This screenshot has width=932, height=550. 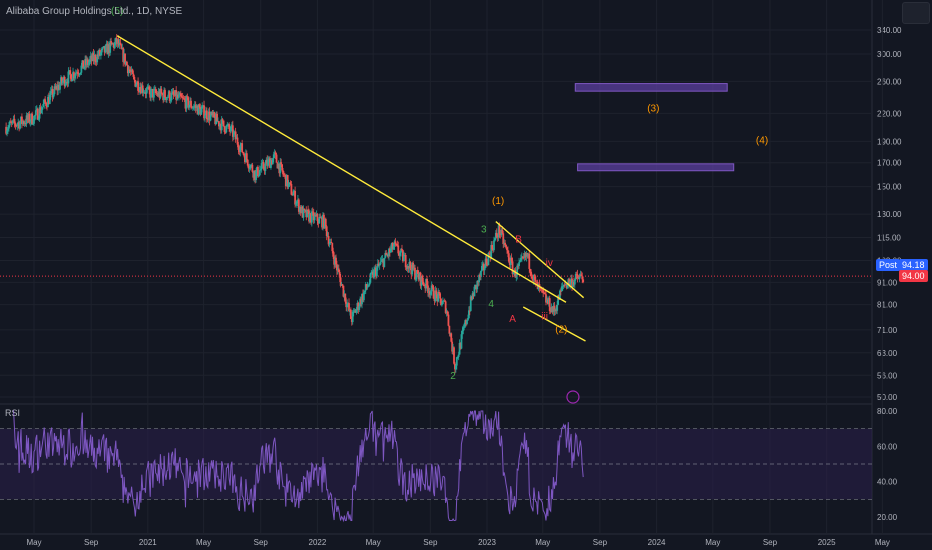 What do you see at coordinates (882, 542) in the screenshot?
I see `x-tick-label: May` at bounding box center [882, 542].